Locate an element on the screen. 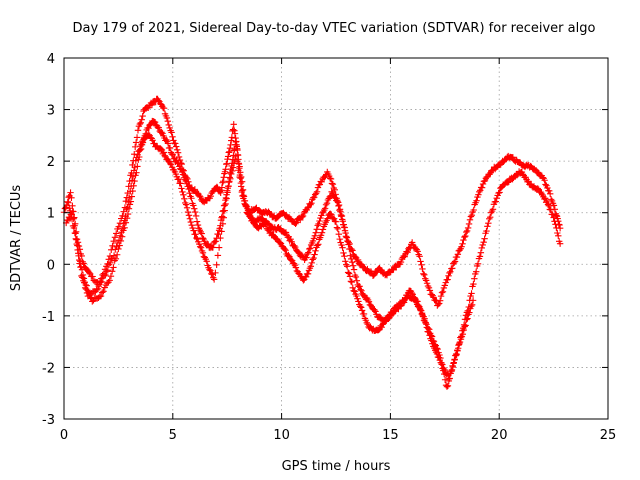 Image resolution: width=640 pixels, height=480 pixels. x-axis-label: GPS time / hours is located at coordinates (336, 466).